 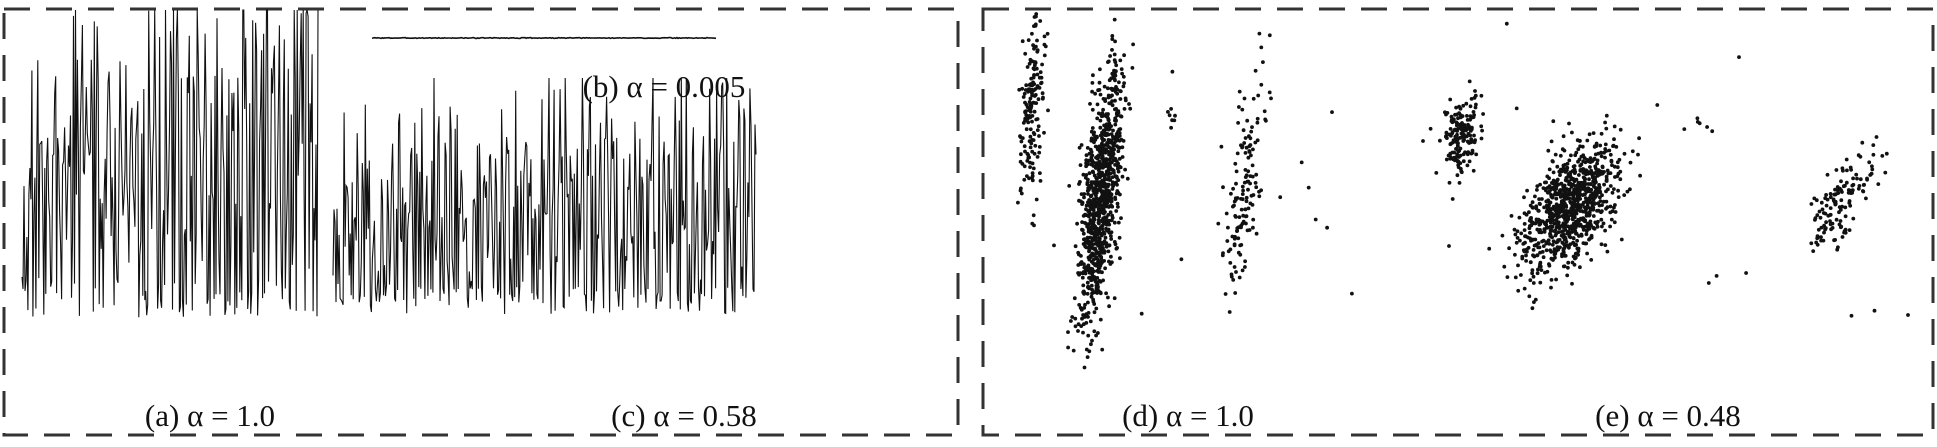 I want to click on caption-c: (c) α = 0.58, so click(x=684, y=415).